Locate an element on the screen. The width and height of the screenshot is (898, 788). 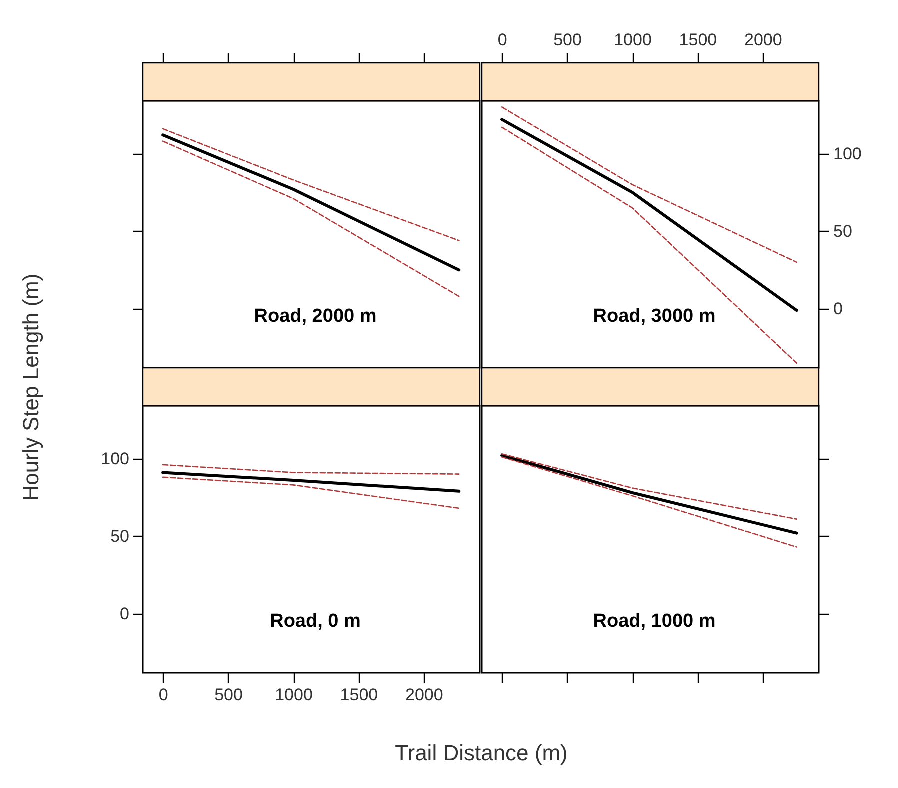
annotation: Road, 3000 m is located at coordinates (654, 316).